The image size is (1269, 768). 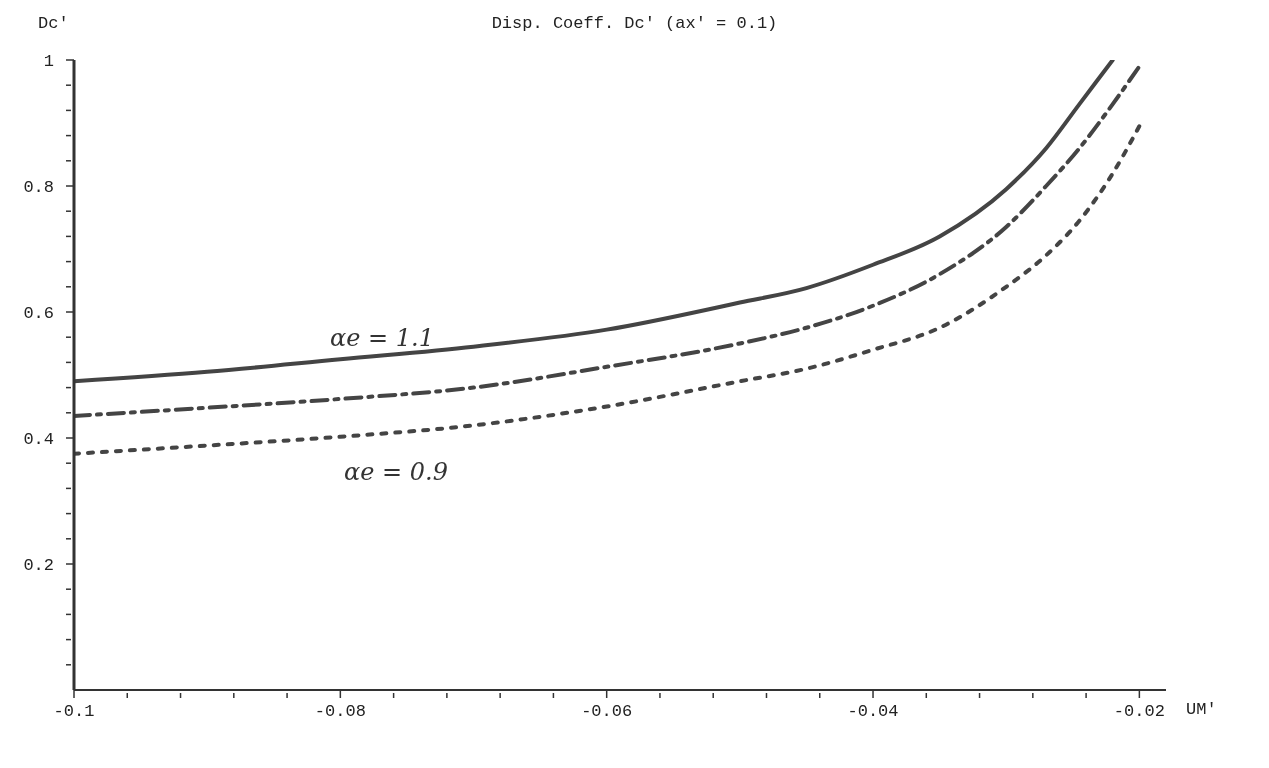 I want to click on y-tick-label: 0.2, so click(x=38, y=565).